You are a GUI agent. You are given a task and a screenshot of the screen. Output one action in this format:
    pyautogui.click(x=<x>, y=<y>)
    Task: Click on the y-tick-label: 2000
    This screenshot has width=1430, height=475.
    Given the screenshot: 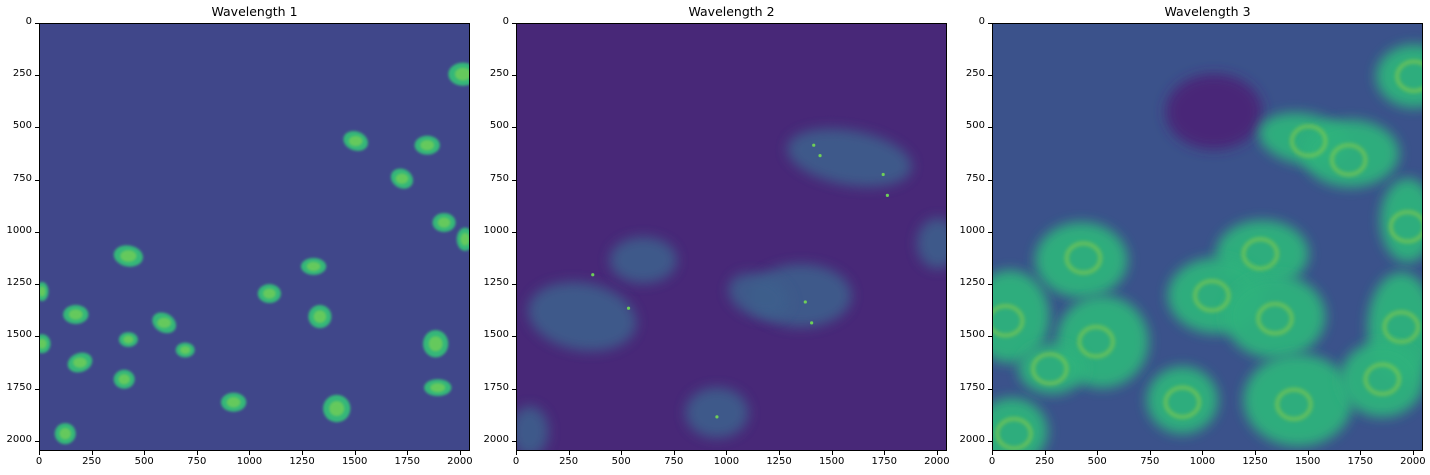 What is the action you would take?
    pyautogui.click(x=19, y=439)
    